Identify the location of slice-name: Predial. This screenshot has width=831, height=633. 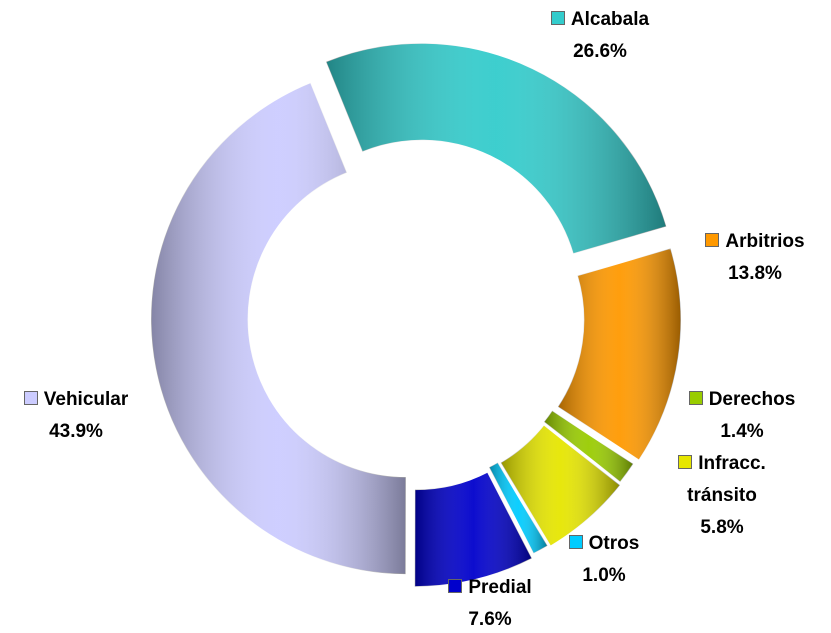
(500, 587).